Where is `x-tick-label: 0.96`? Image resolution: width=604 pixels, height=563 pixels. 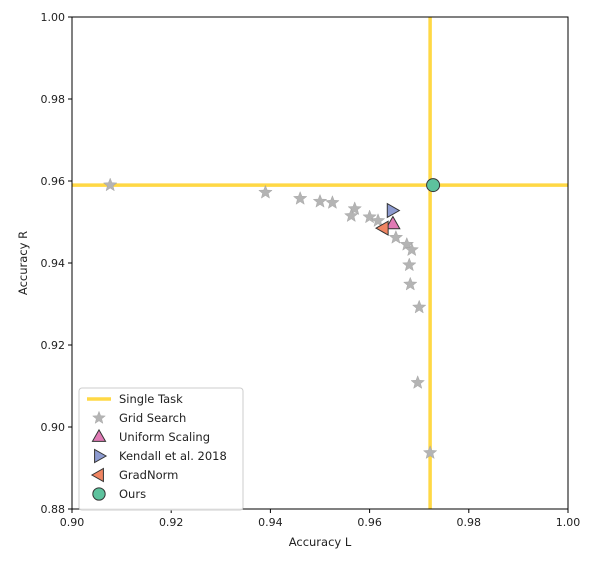 x-tick-label: 0.96 is located at coordinates (369, 522).